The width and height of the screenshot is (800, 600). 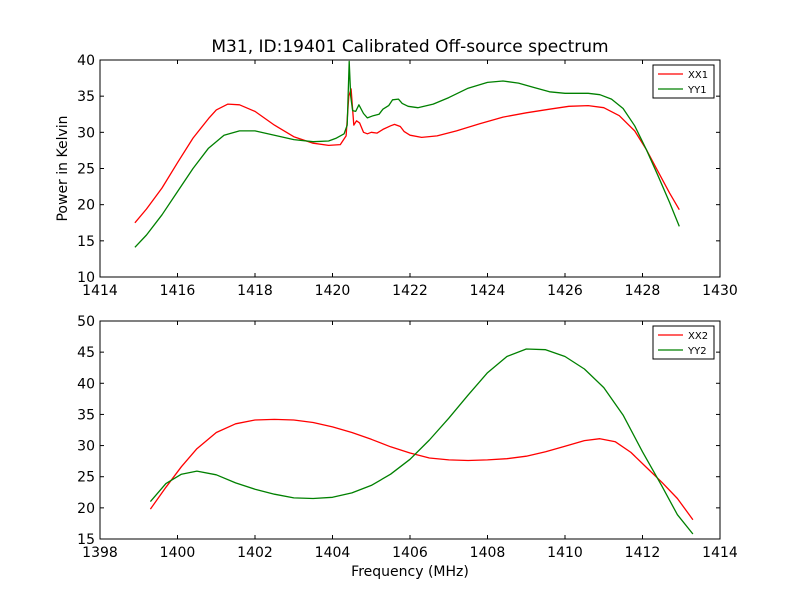 What do you see at coordinates (565, 291) in the screenshot?
I see `x-tick-label: 1426` at bounding box center [565, 291].